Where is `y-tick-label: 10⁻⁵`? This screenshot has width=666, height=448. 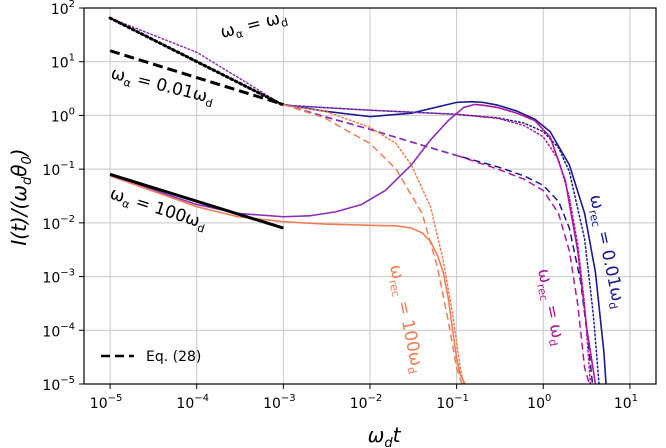
y-tick-label: 10⁻⁵ is located at coordinates (58, 384).